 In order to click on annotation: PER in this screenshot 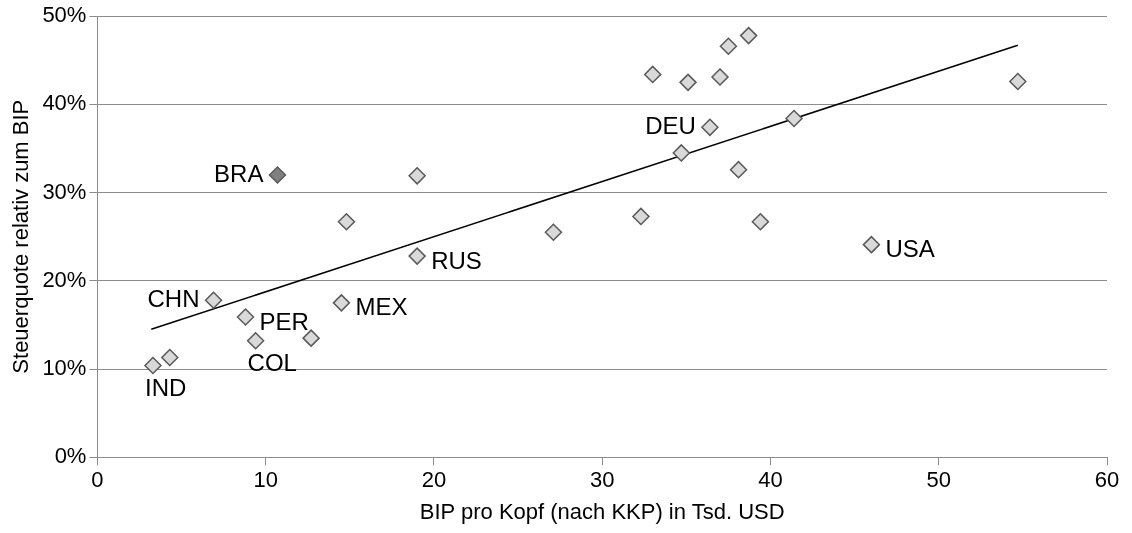, I will do `click(284, 321)`.